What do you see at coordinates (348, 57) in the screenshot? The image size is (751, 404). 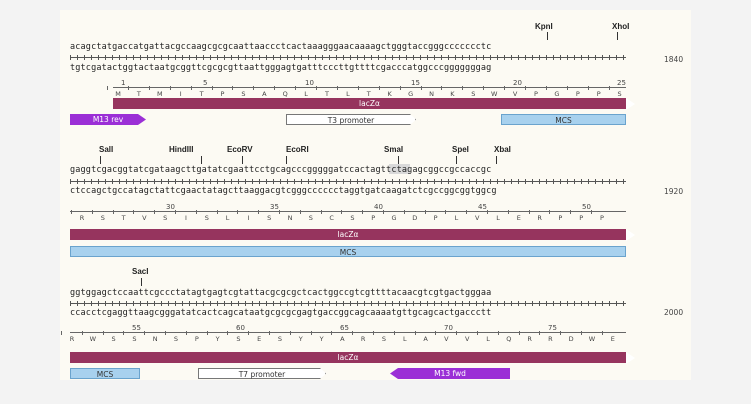 I see `ruler-ticks` at bounding box center [348, 57].